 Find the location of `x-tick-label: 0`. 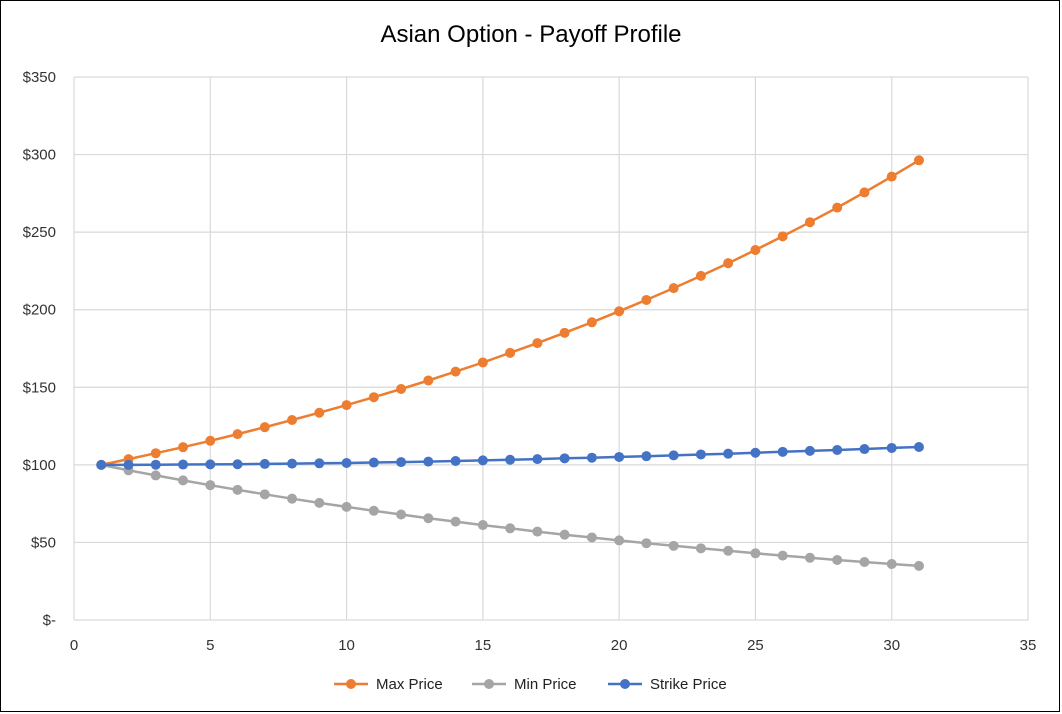

x-tick-label: 0 is located at coordinates (74, 645).